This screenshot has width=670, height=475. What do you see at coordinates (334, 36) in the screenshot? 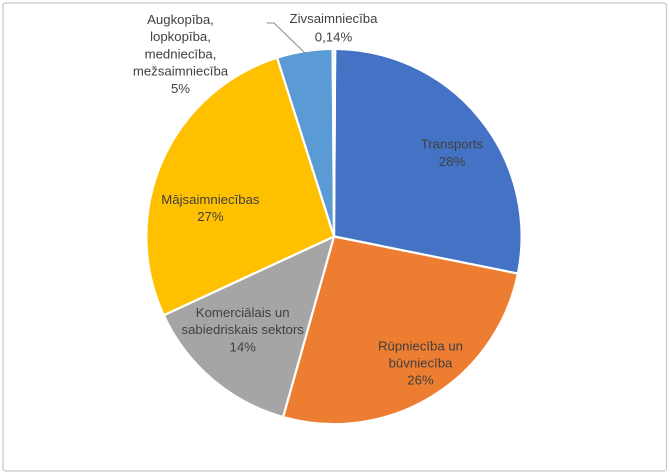
I see `svg-text: 0,14%` at bounding box center [334, 36].